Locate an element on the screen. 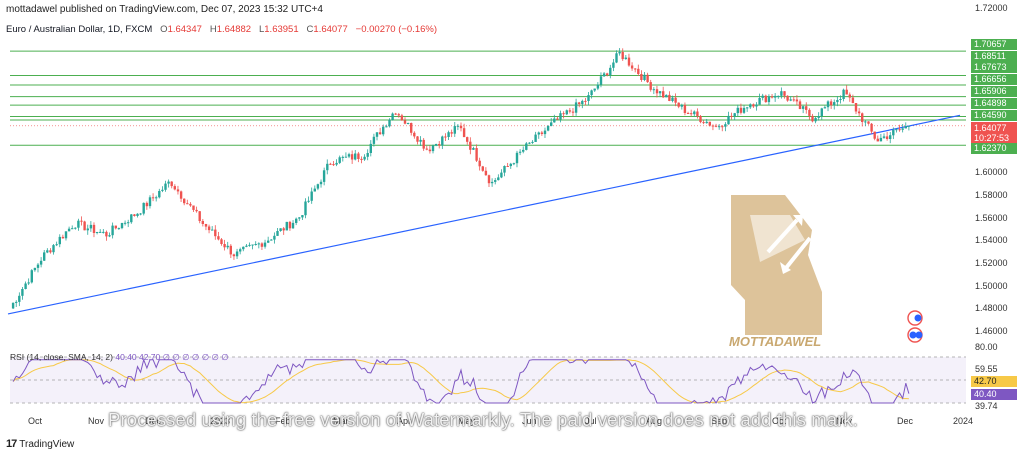 The height and width of the screenshot is (456, 1024). time-label-sep: Sep is located at coordinates (719, 421).